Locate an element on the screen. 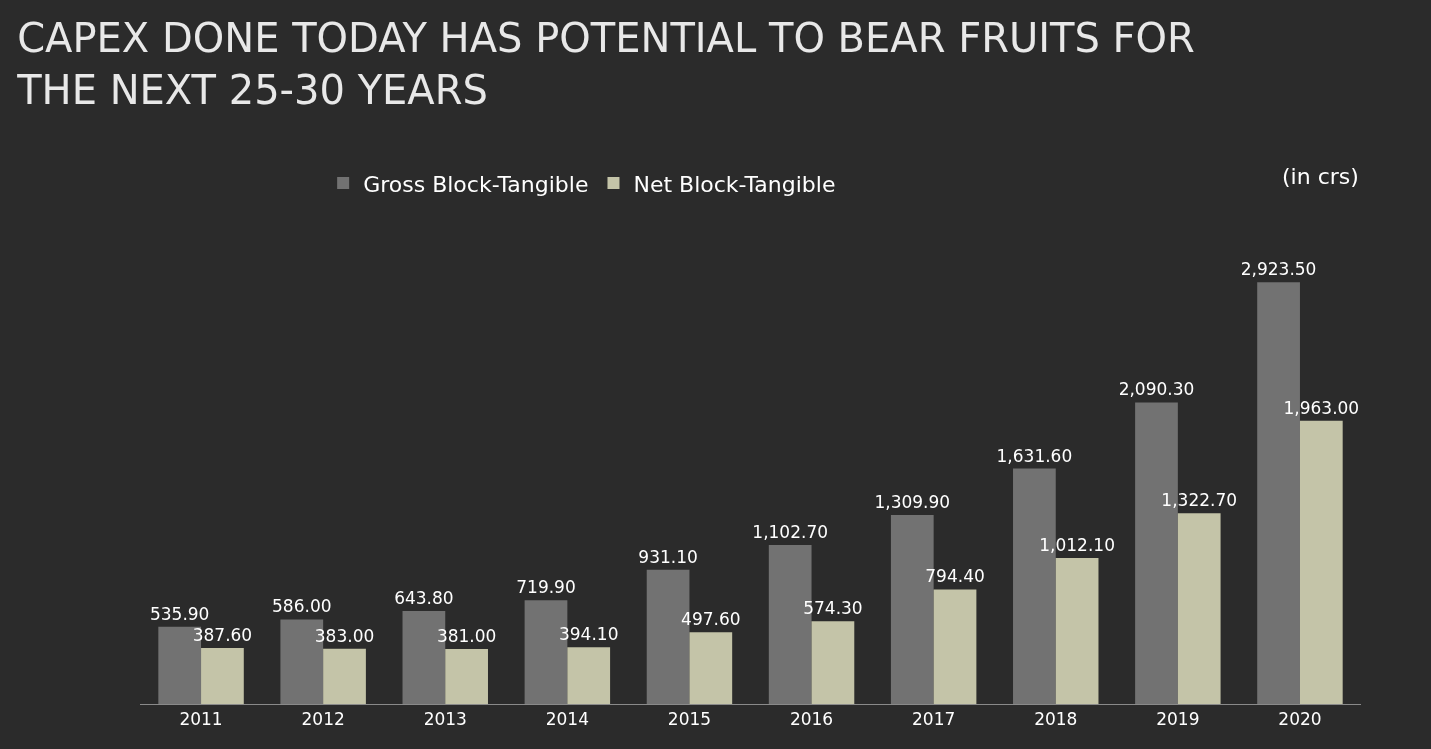 The height and width of the screenshot is (749, 1431). data-label: 643.80 is located at coordinates (424, 598).